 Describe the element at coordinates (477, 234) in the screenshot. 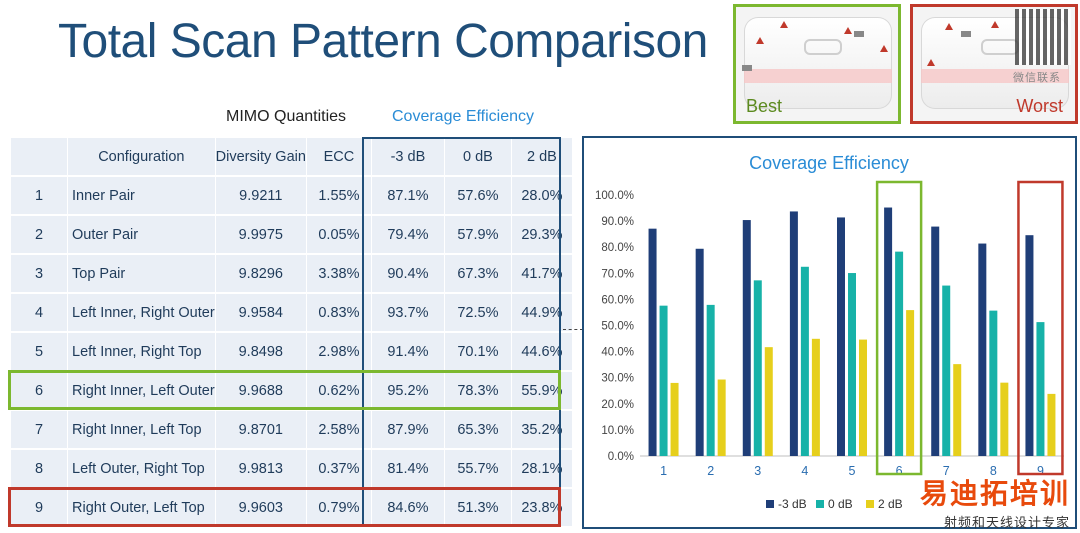

I see `cell-zerodb: 57.9%` at that location.